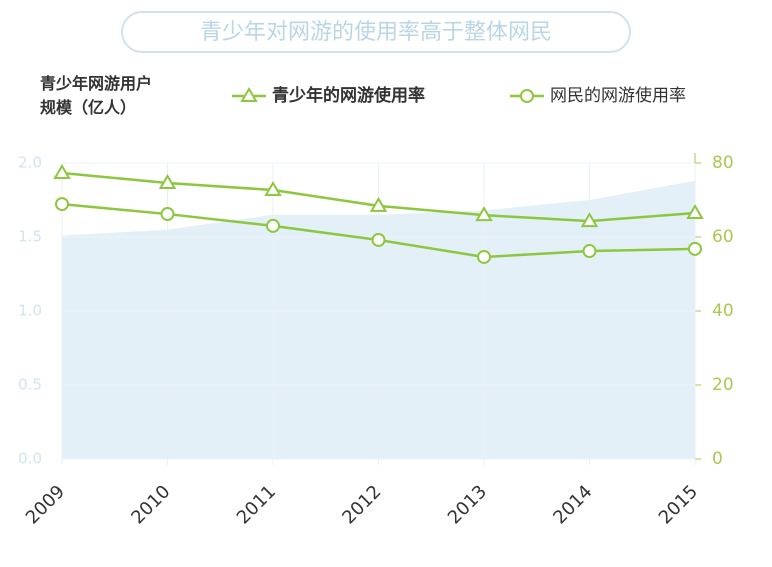  I want to click on y-tick-label: 1.0, so click(30, 311).